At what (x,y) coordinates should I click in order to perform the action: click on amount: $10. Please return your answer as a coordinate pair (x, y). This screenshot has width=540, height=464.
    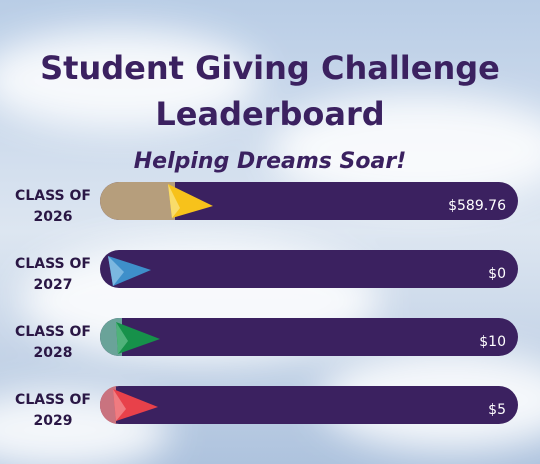
    Looking at the image, I should click on (492, 342).